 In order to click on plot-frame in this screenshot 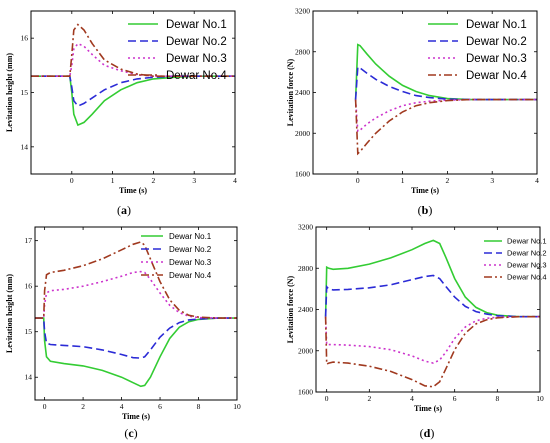, I will do `click(136, 313)`.